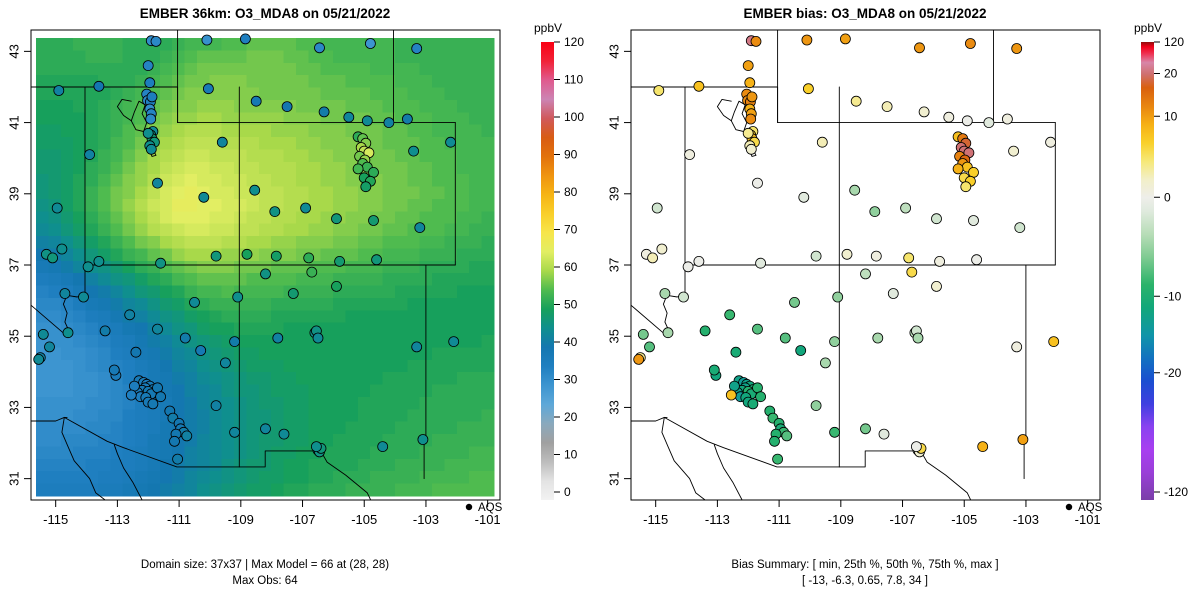 The width and height of the screenshot is (1200, 600). What do you see at coordinates (490, 508) in the screenshot?
I see `aqs-legend-label: AQS` at bounding box center [490, 508].